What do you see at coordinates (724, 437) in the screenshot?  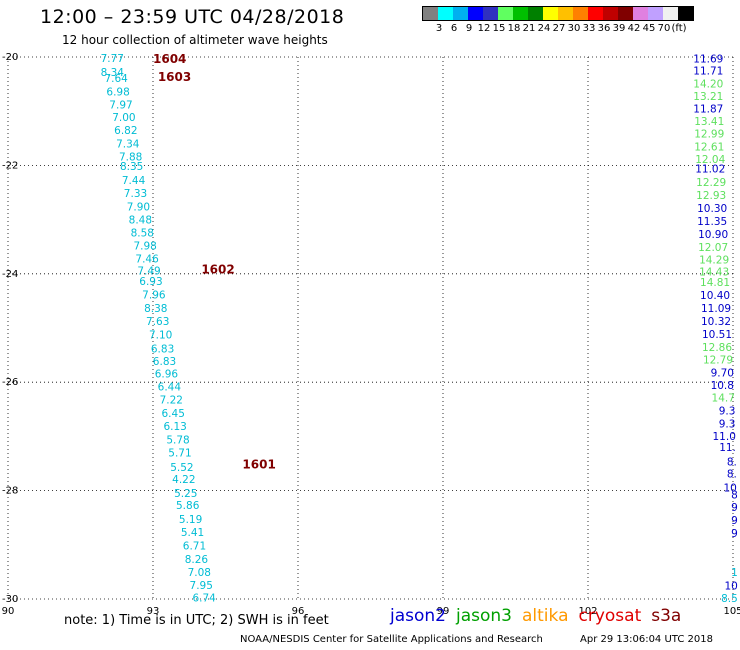 I see `wave-height-value: 11.0` at bounding box center [724, 437].